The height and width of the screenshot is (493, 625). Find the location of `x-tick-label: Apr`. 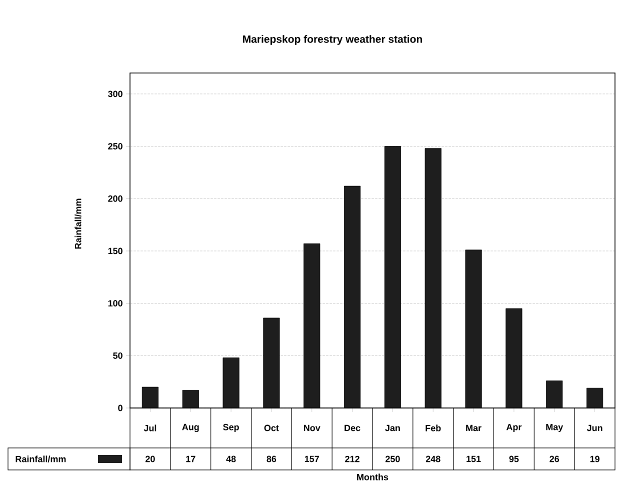

x-tick-label: Apr is located at coordinates (514, 428).